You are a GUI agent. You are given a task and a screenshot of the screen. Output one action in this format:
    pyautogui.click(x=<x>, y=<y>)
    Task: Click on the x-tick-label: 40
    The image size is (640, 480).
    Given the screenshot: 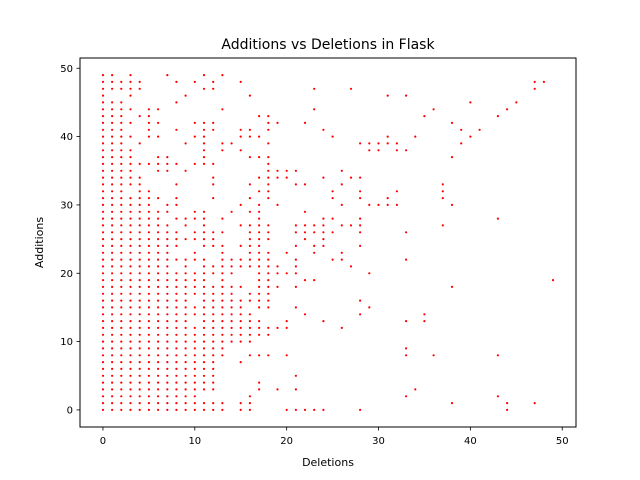 What is the action you would take?
    pyautogui.click(x=470, y=441)
    